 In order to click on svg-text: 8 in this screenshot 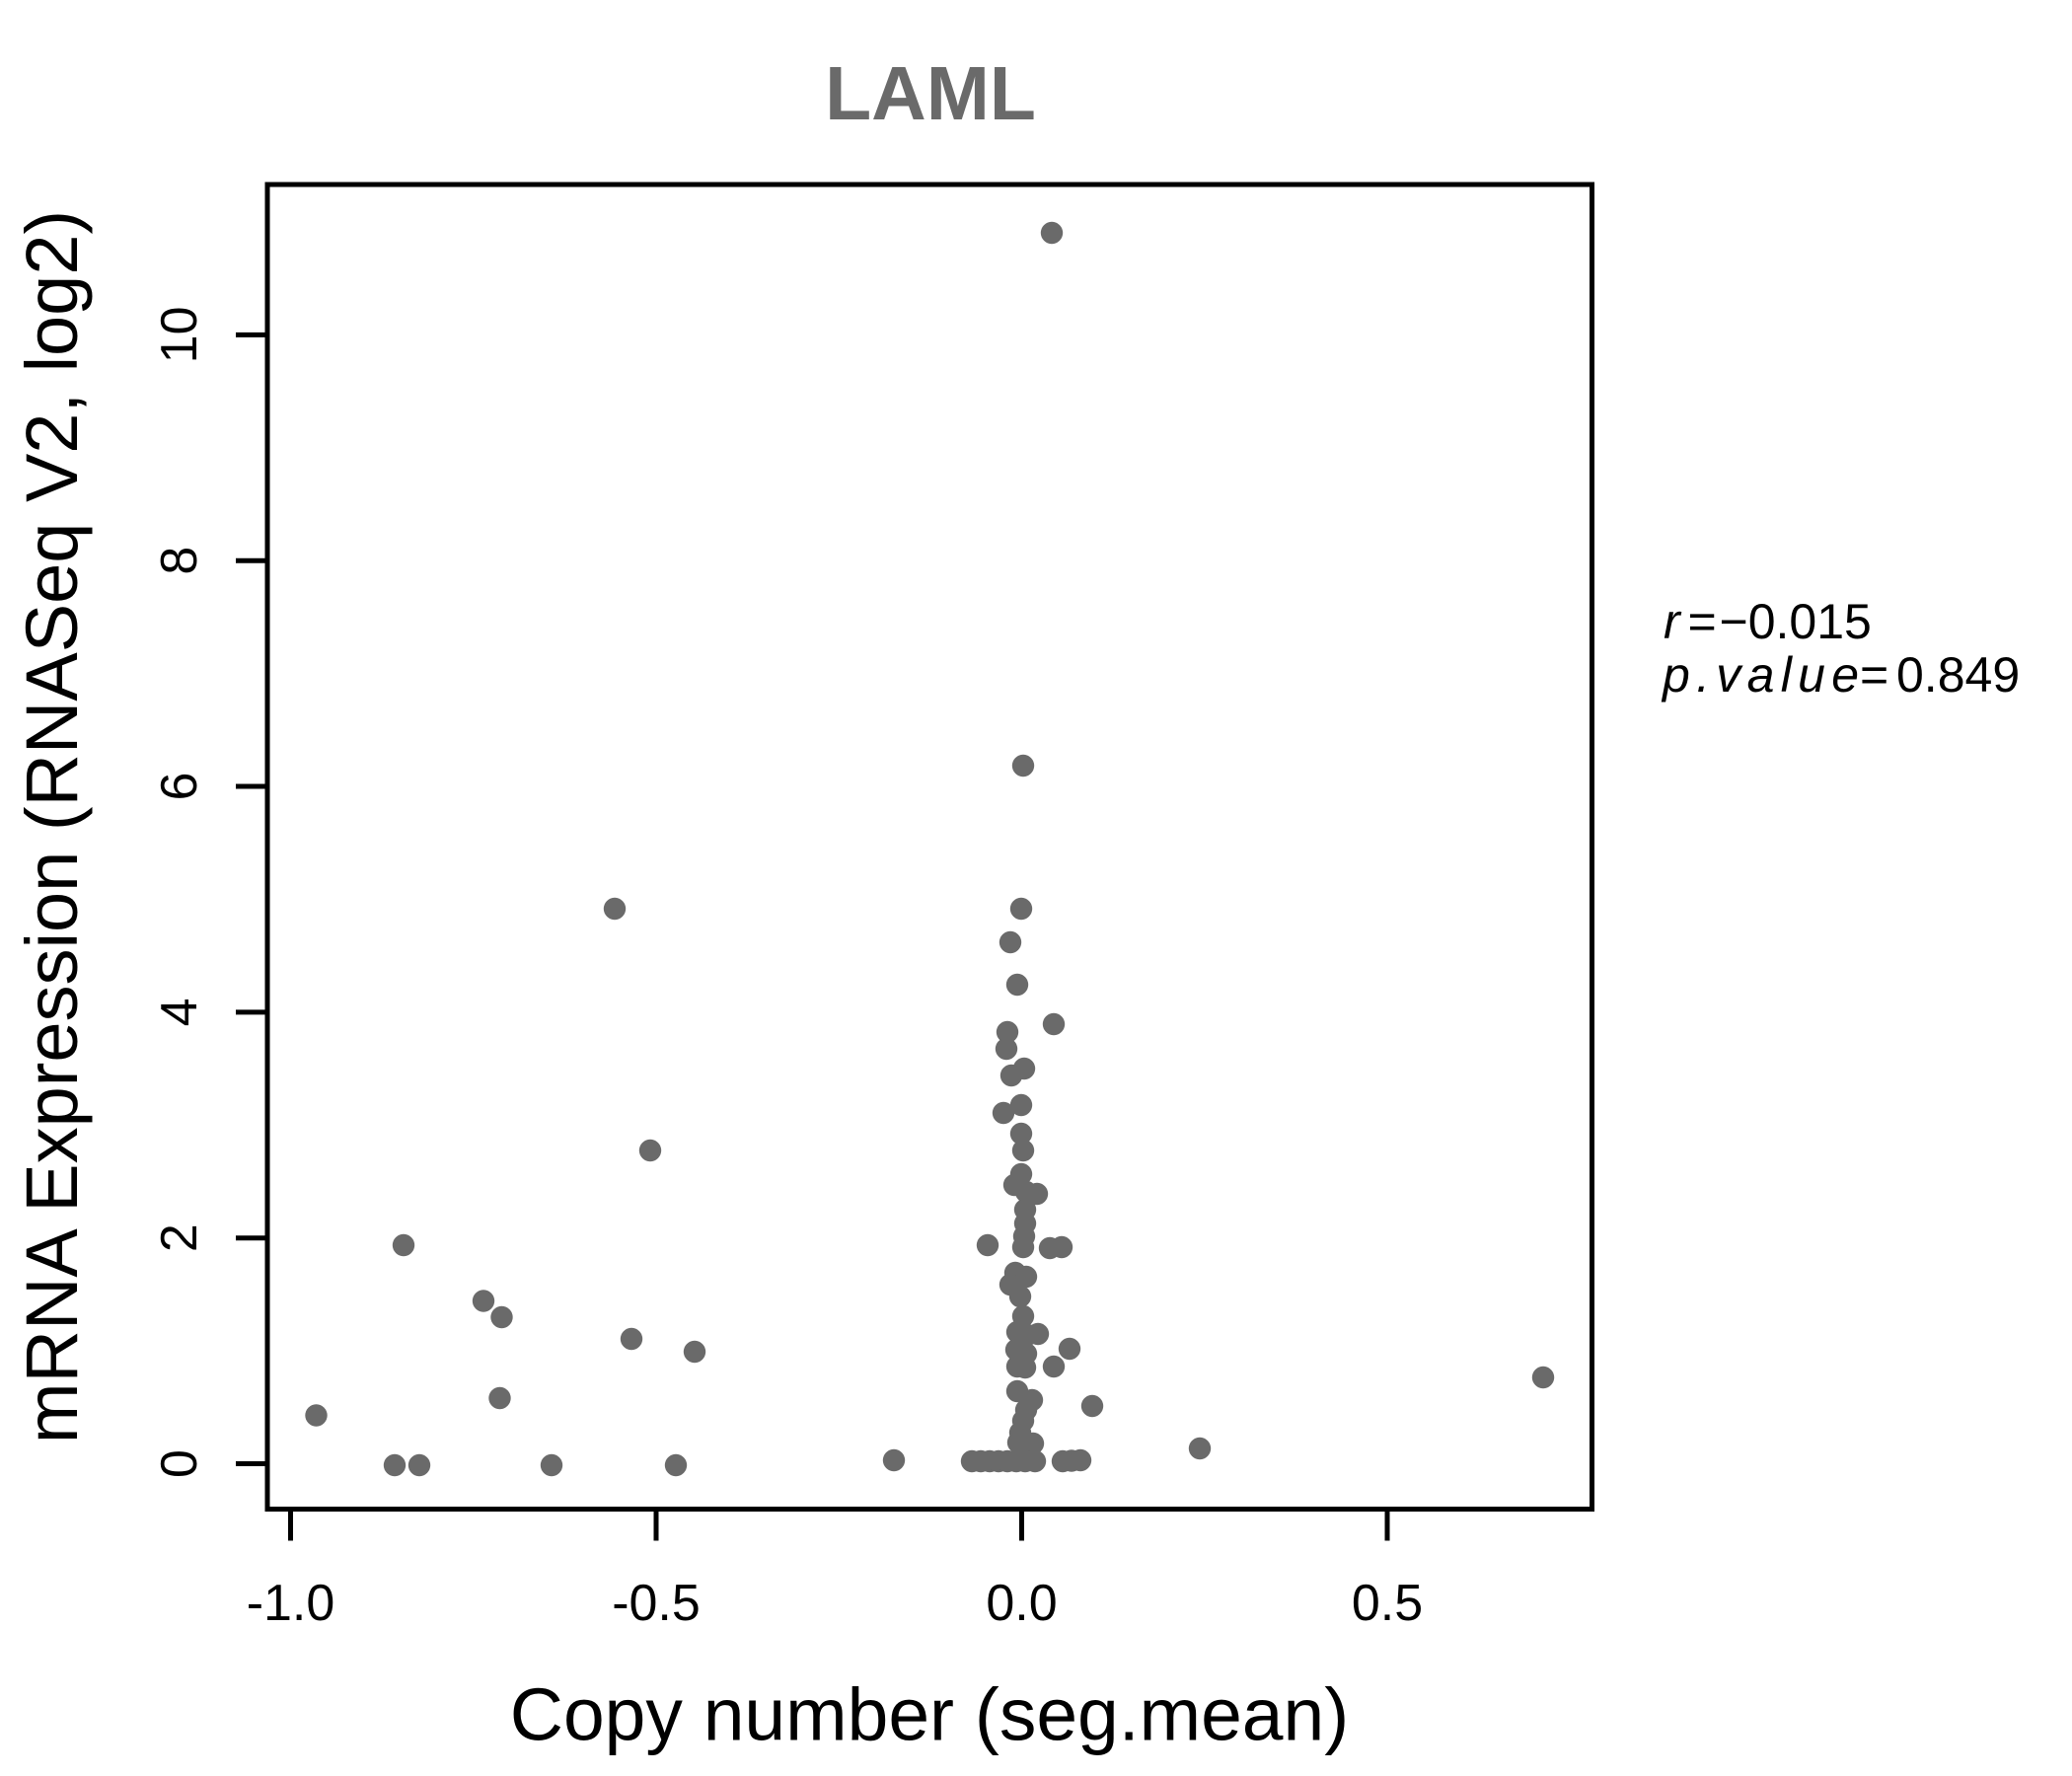, I will do `click(179, 561)`.